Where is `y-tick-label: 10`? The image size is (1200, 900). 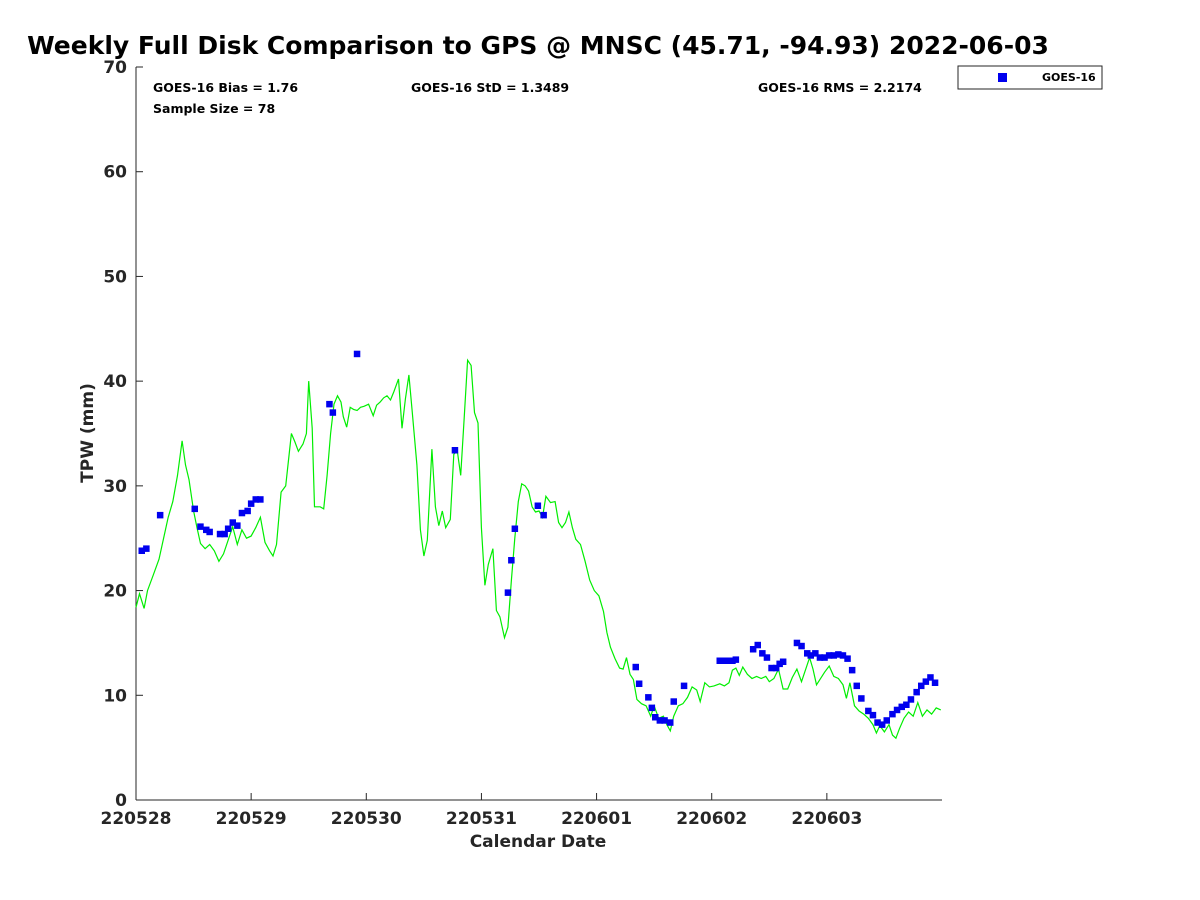
y-tick-label: 10 is located at coordinates (115, 696).